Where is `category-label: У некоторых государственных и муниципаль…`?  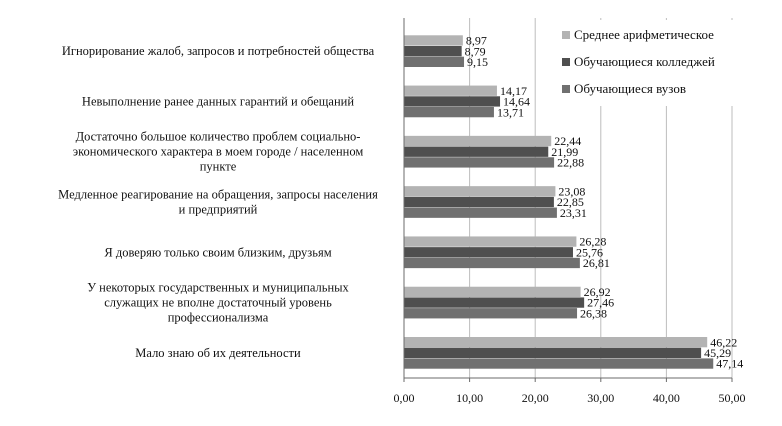 category-label: У некоторых государственных и муниципаль… is located at coordinates (218, 303).